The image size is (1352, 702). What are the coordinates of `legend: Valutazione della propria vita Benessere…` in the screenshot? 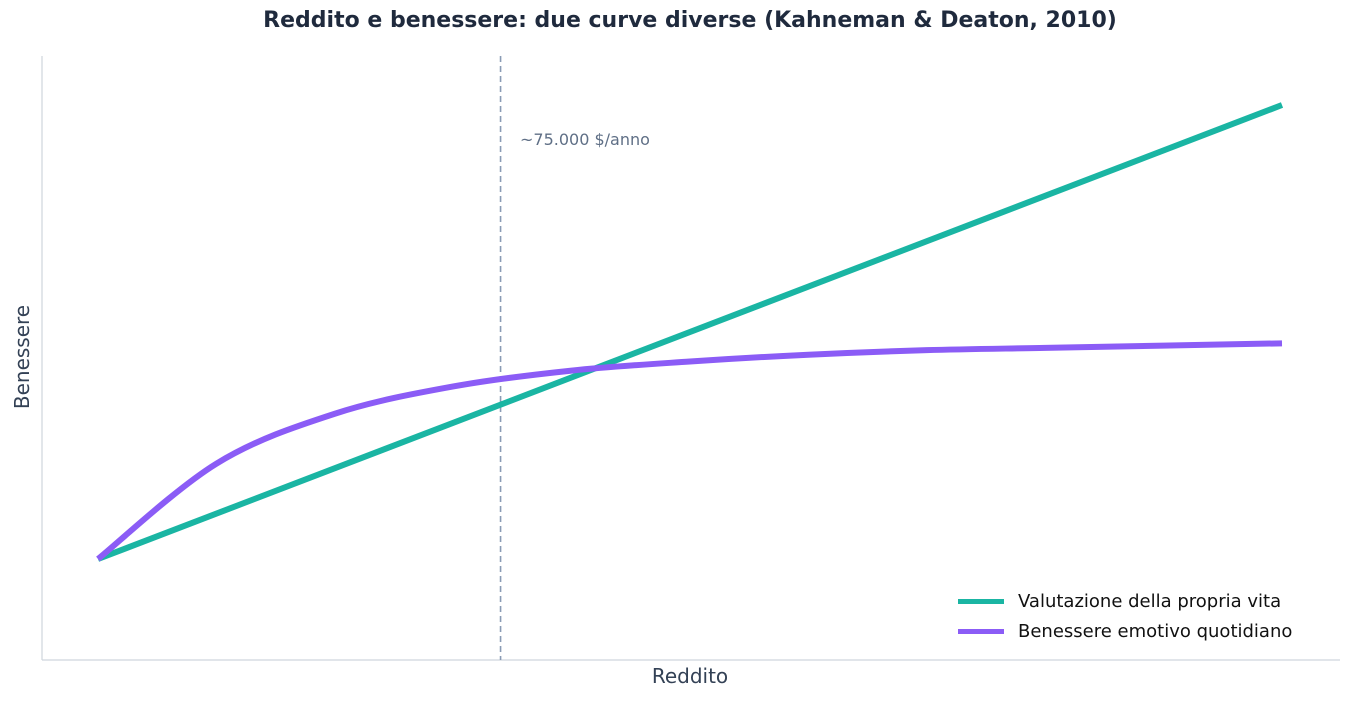 It's located at (1125, 616).